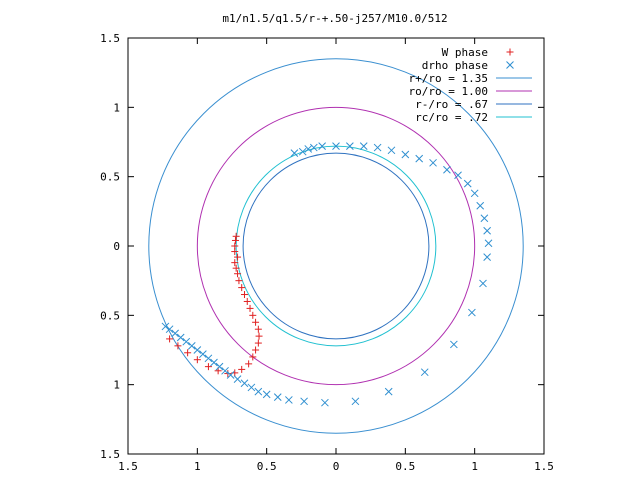 This screenshot has width=640, height=480. I want to click on y-tick-label: 0, so click(116, 246).